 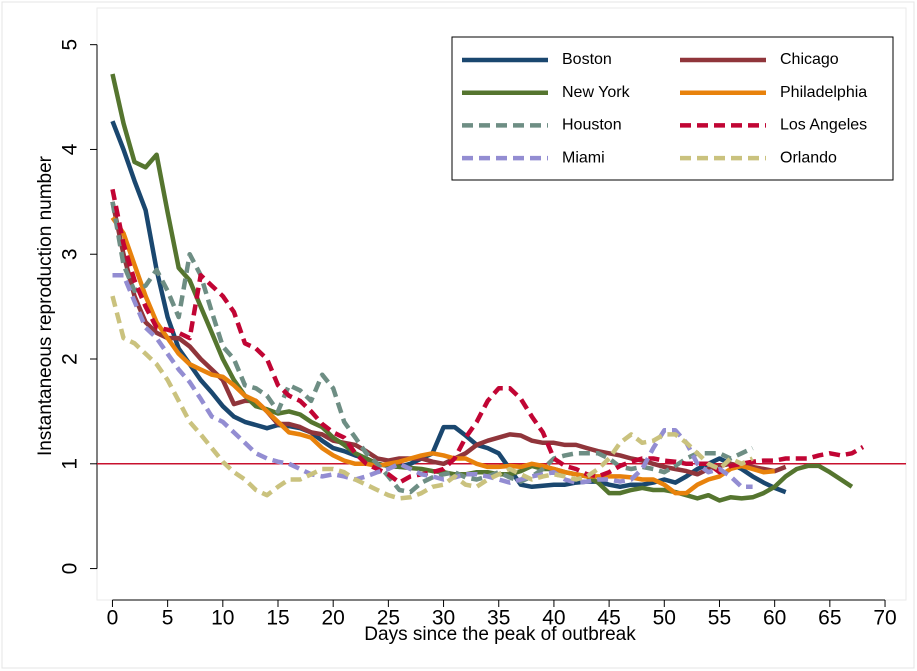 What do you see at coordinates (70, 359) in the screenshot?
I see `y-tick-label: 2` at bounding box center [70, 359].